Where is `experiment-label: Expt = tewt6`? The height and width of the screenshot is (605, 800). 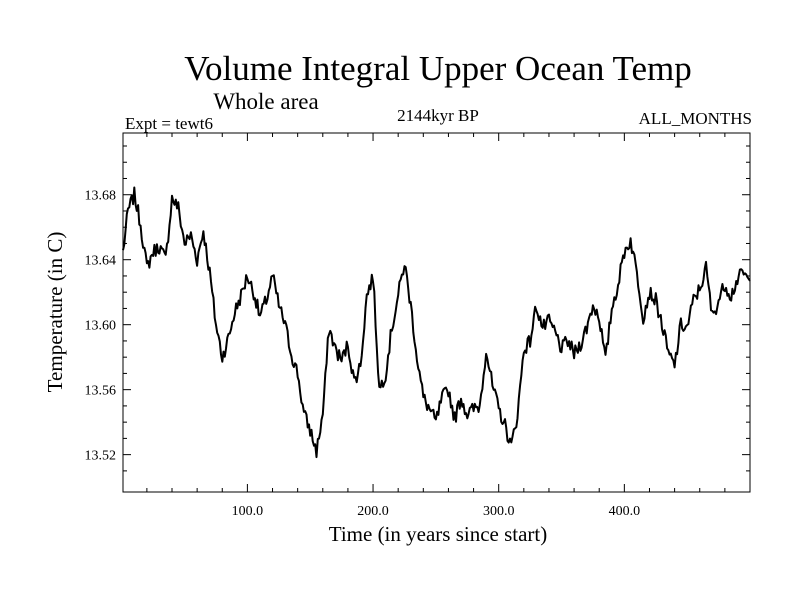
experiment-label: Expt = tewt6 is located at coordinates (169, 123).